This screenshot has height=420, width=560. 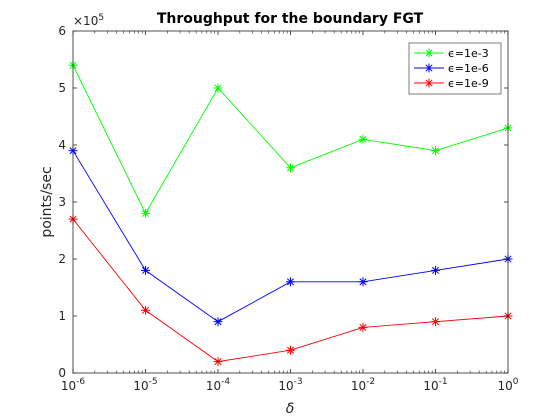 I want to click on y-tick-label: 5, so click(x=62, y=88).